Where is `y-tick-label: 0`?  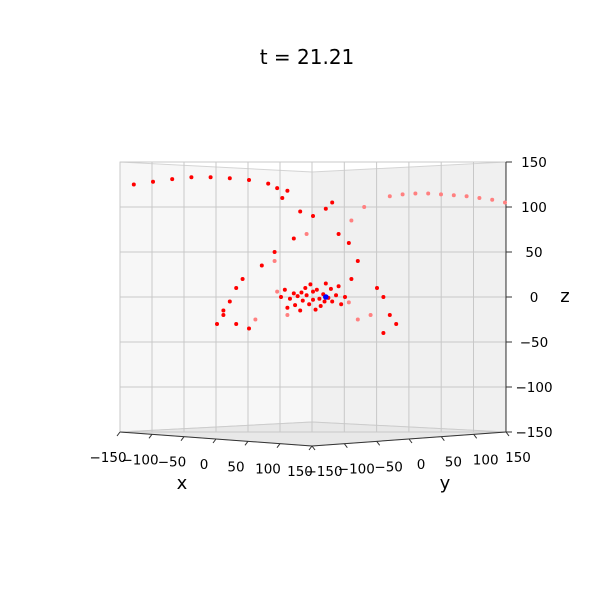
y-tick-label: 0 is located at coordinates (421, 465).